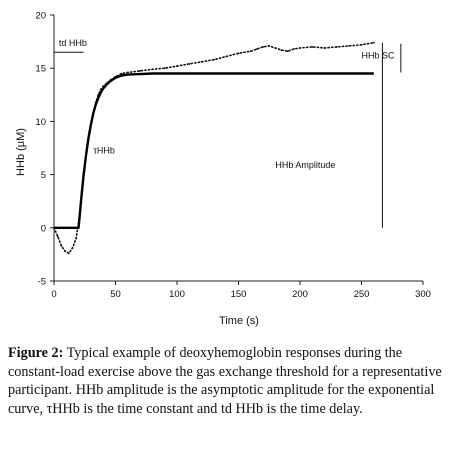  Describe the element at coordinates (53, 294) in the screenshot. I see `x-tick-label: 0` at that location.